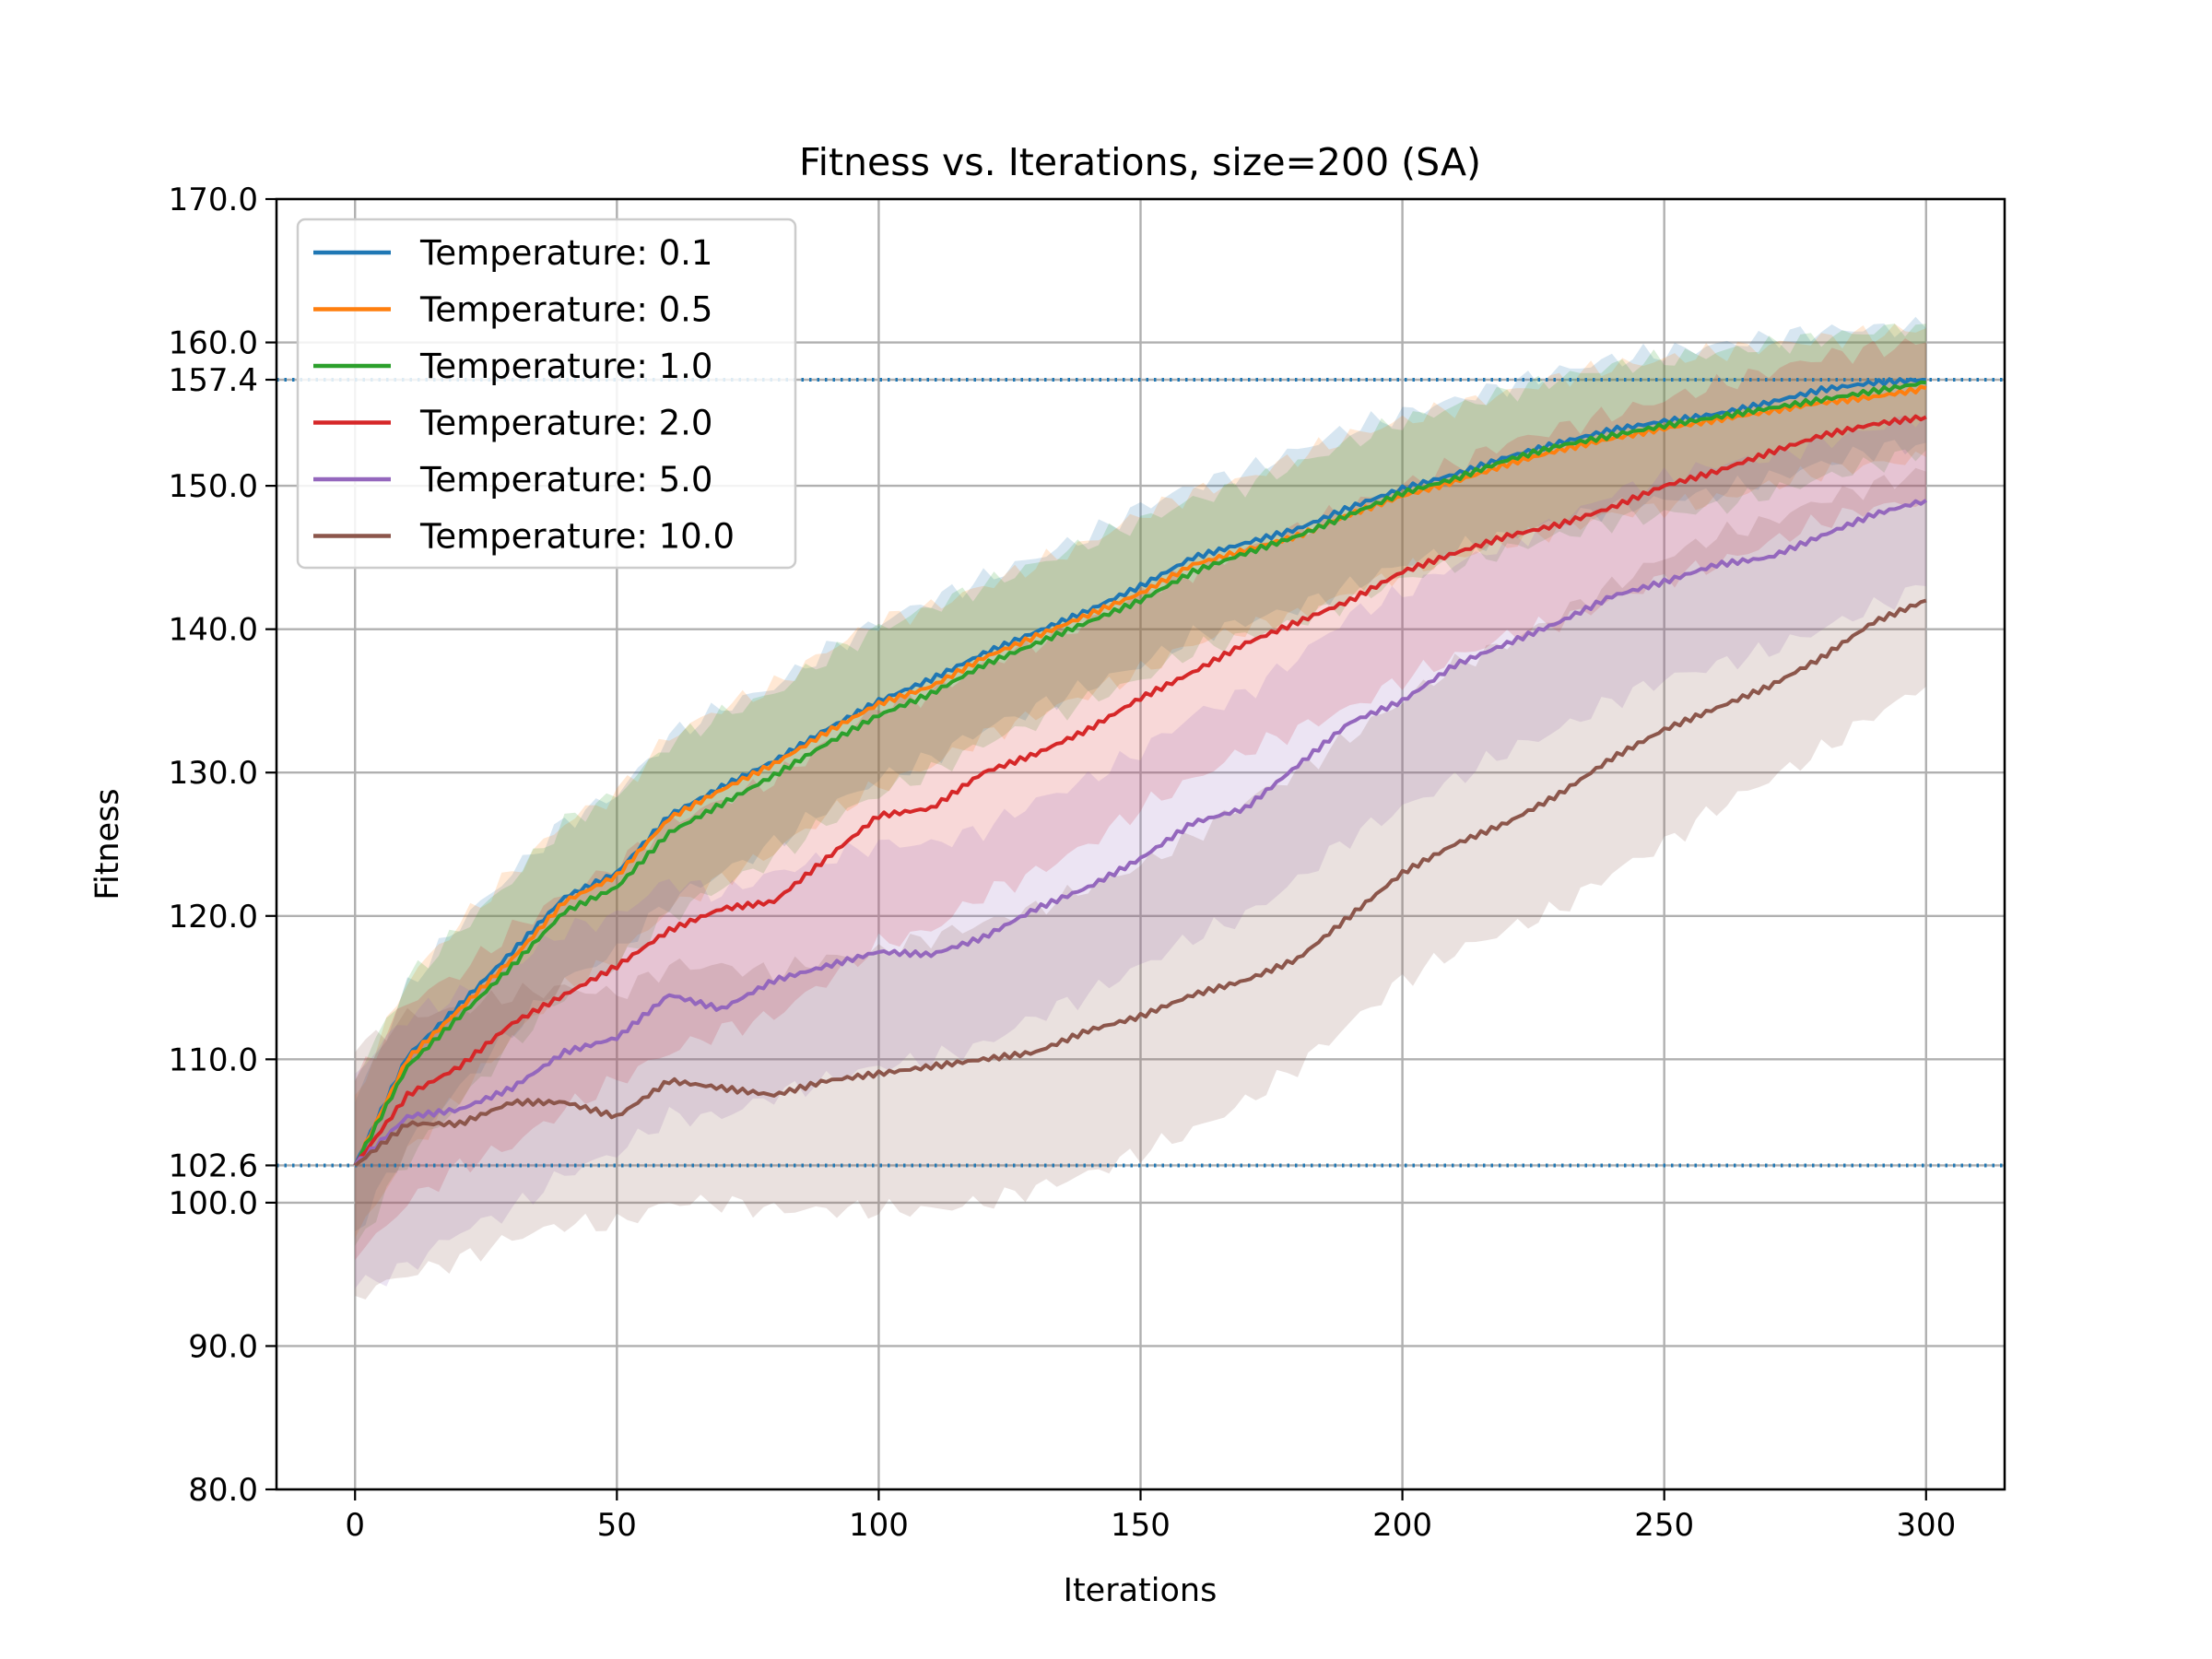 Image resolution: width=2212 pixels, height=1659 pixels. Describe the element at coordinates (1402, 1525) in the screenshot. I see `x-tick-label: 200` at that location.